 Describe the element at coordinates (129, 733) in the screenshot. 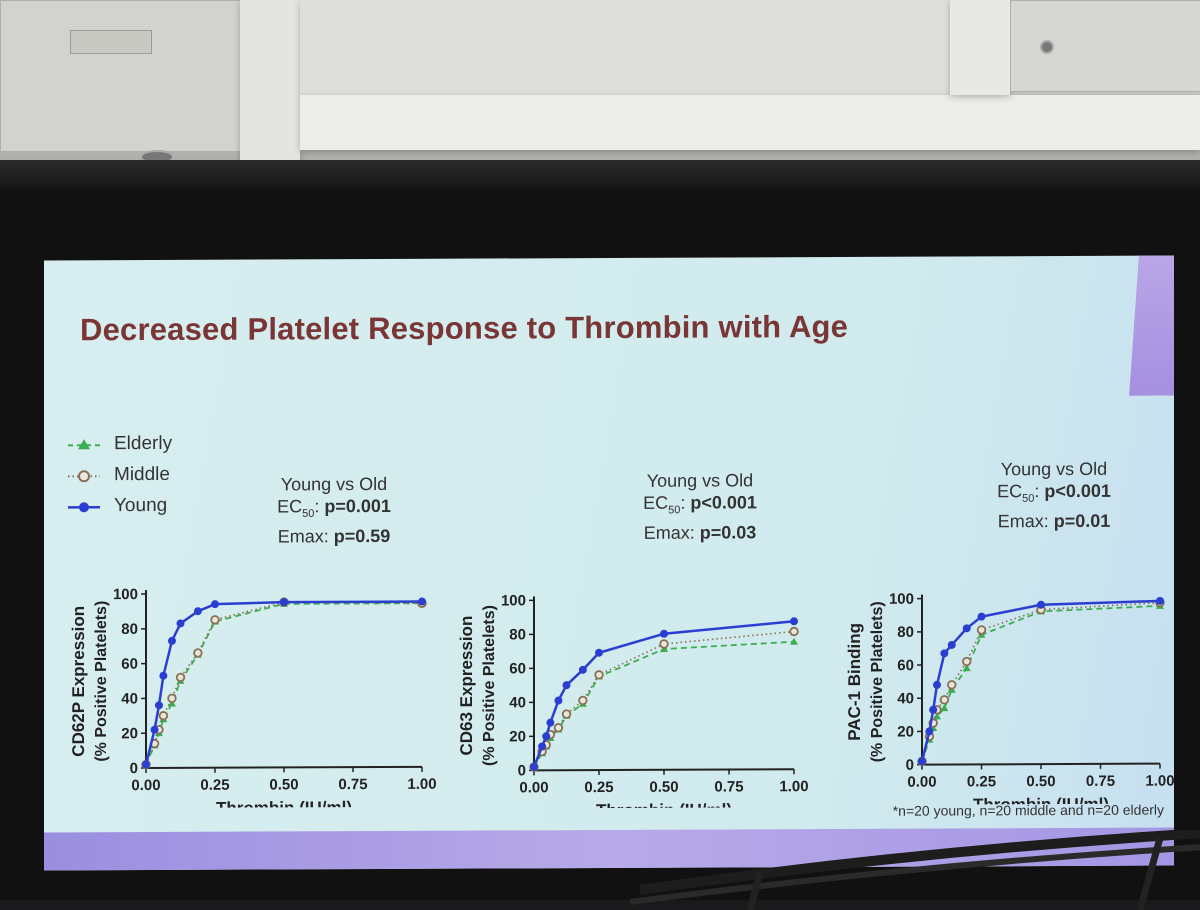

I see `y-tick-label: 20` at that location.